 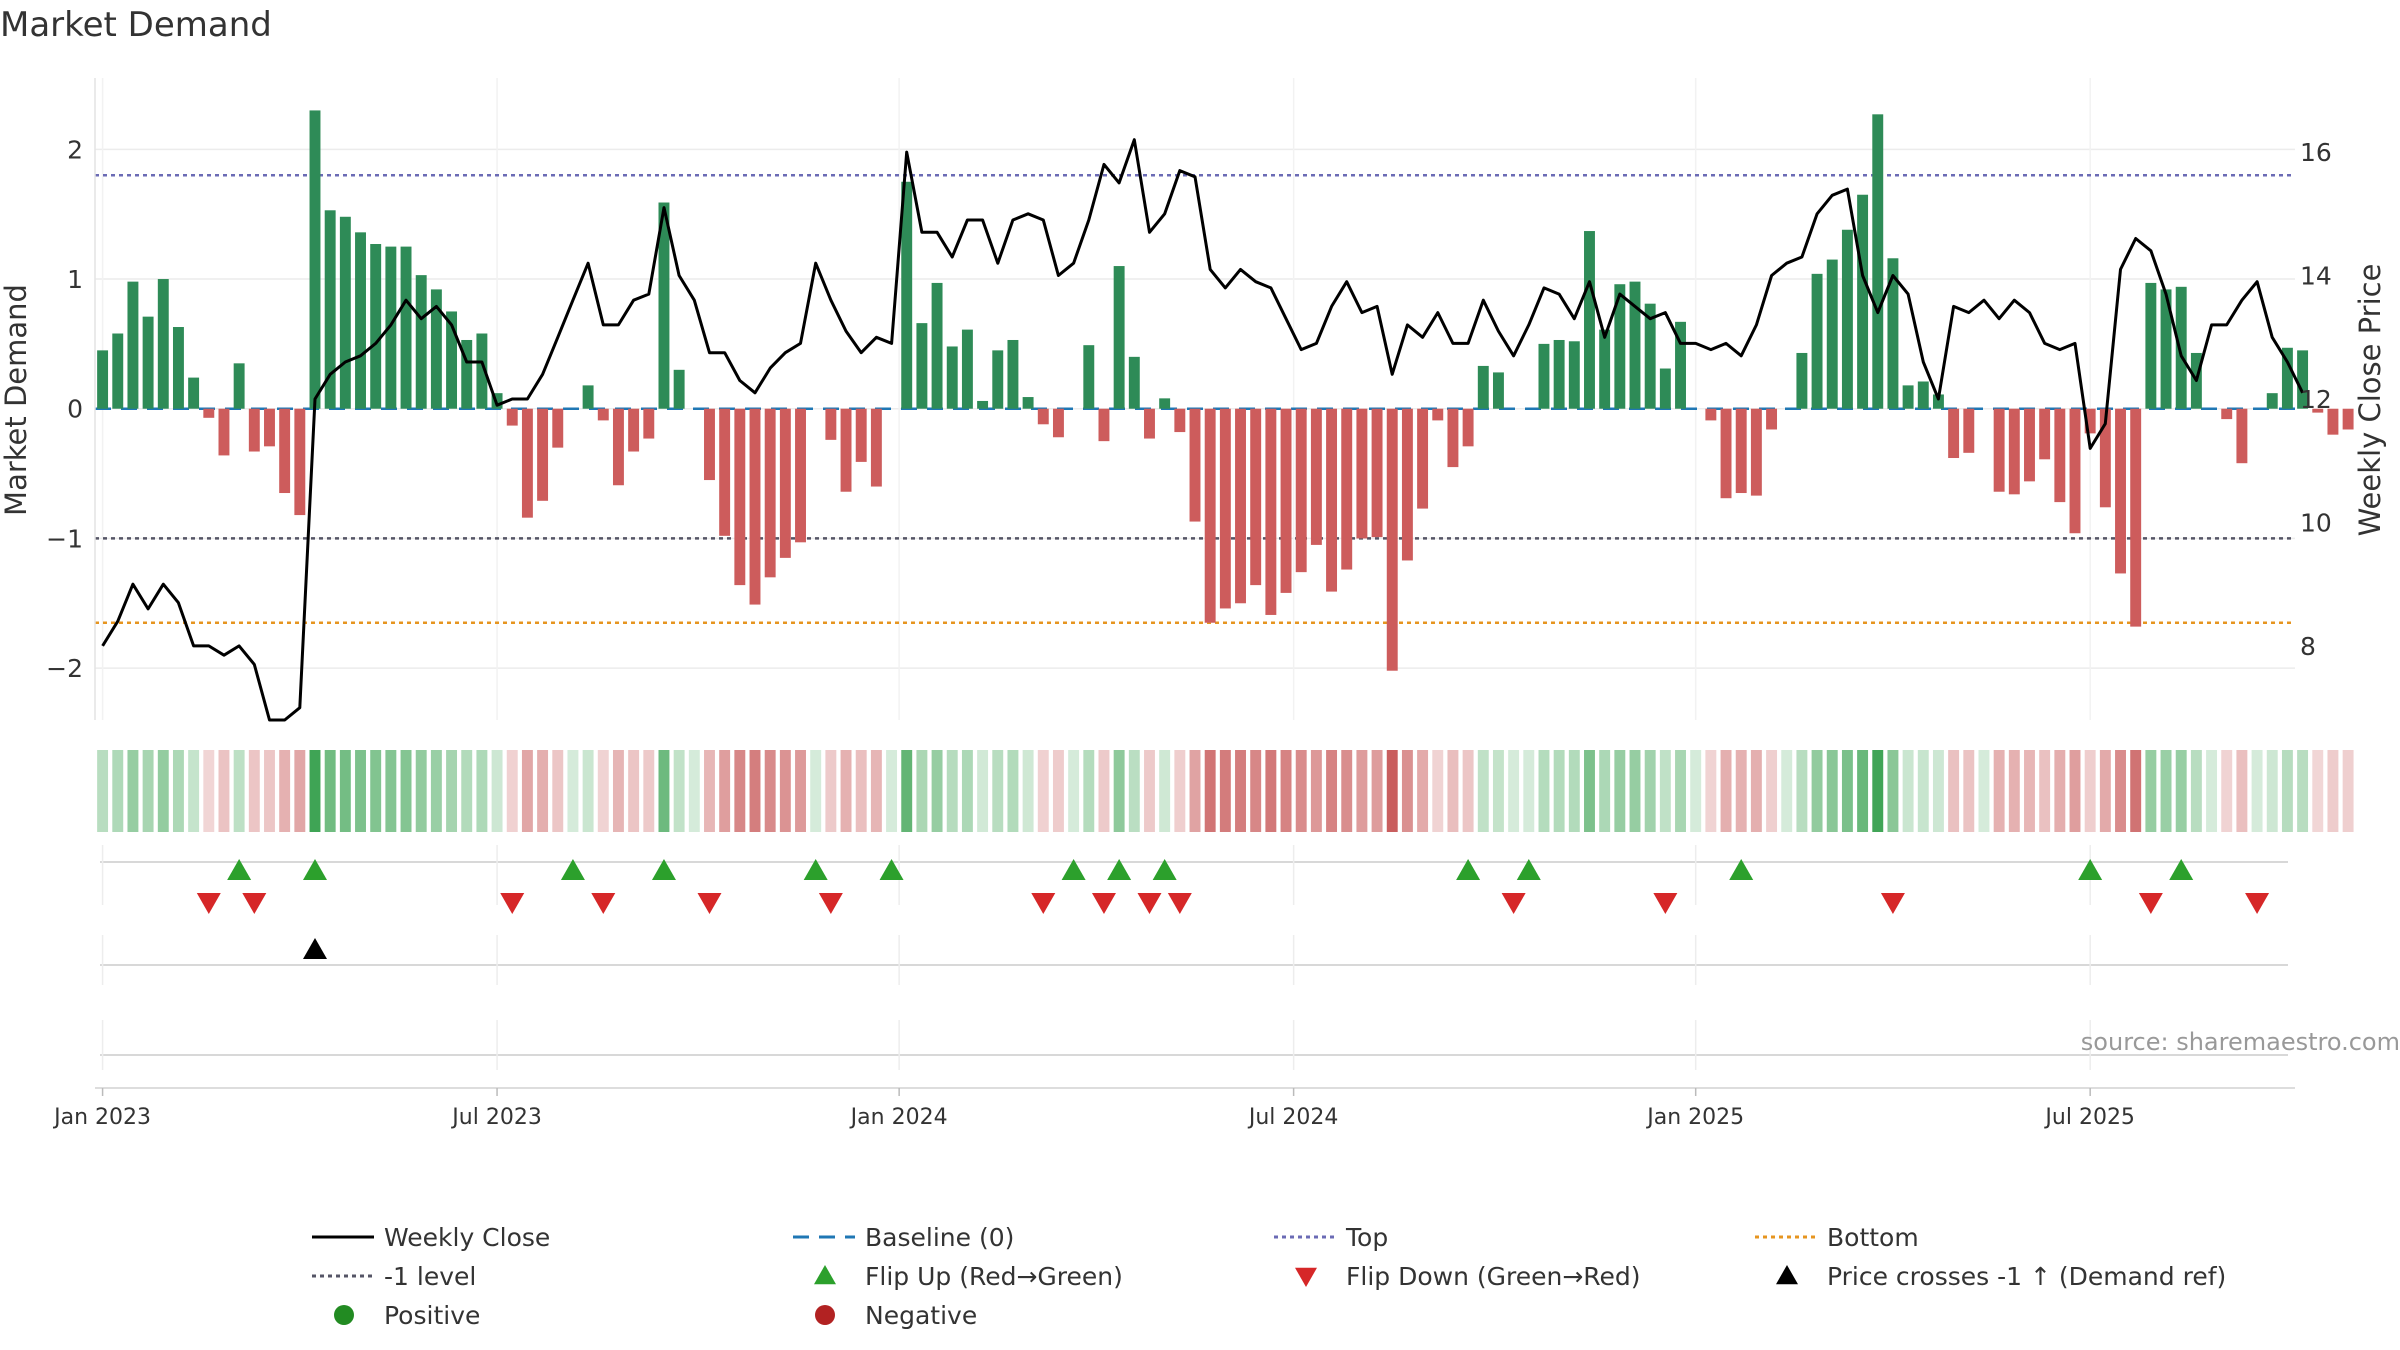 I want to click on x-tick-label: Jan 2024, so click(x=898, y=1117).